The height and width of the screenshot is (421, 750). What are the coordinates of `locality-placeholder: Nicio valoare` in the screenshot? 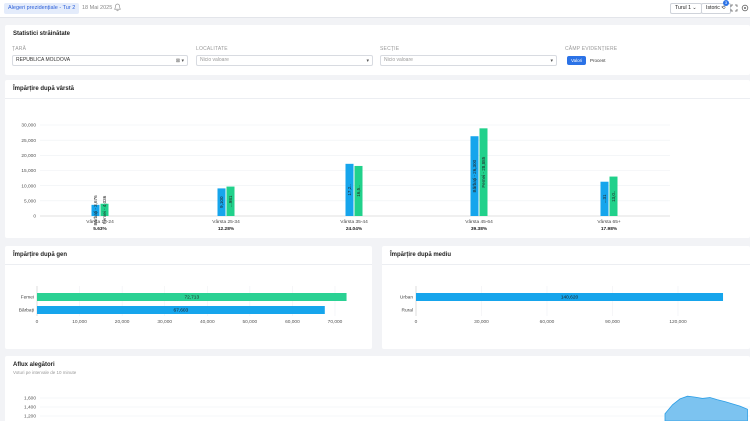 It's located at (214, 60).